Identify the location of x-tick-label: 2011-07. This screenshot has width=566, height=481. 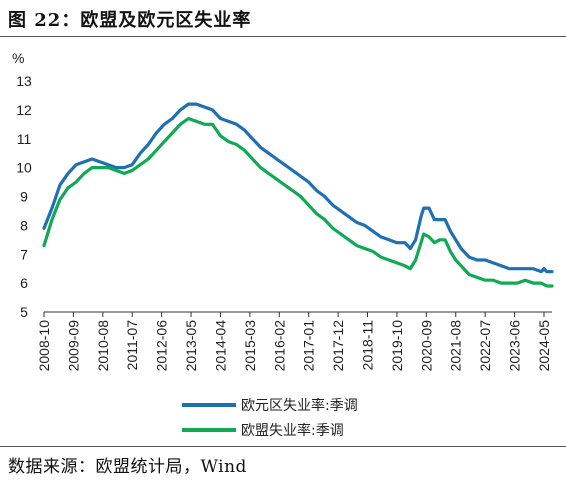
(132, 345).